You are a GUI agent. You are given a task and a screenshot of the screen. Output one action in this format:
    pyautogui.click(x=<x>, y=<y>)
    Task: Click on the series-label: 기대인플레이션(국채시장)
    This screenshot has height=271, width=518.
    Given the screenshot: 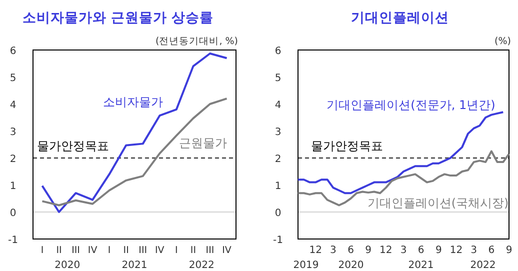 What is the action you would take?
    pyautogui.click(x=438, y=203)
    